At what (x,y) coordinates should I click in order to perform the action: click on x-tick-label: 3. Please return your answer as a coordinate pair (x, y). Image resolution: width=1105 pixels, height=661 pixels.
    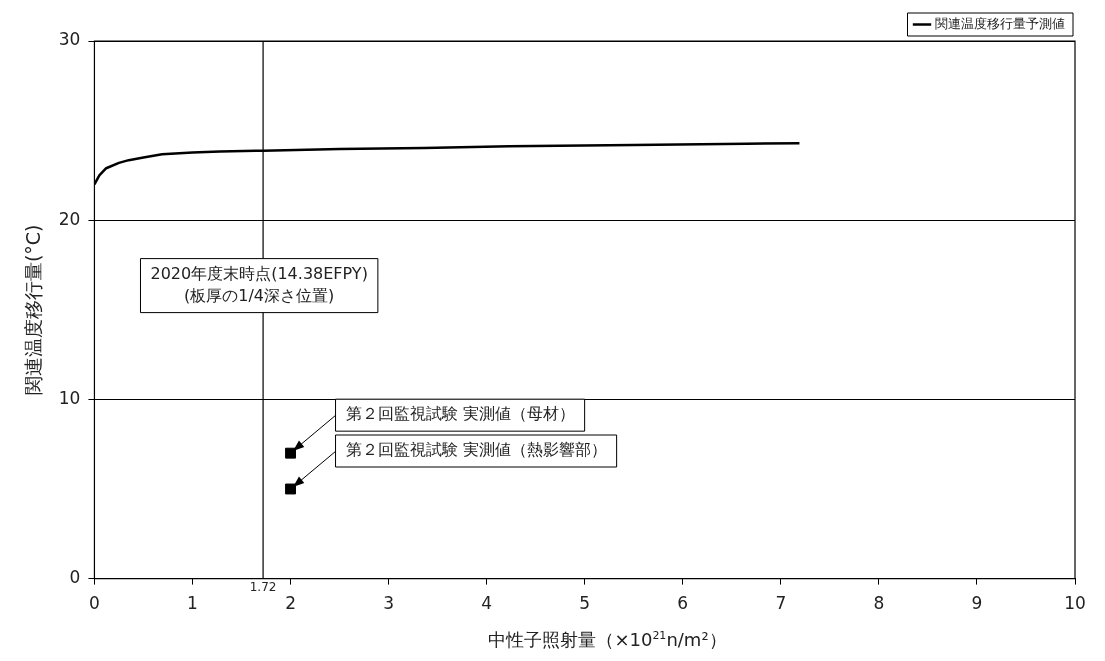
    Looking at the image, I should click on (389, 603).